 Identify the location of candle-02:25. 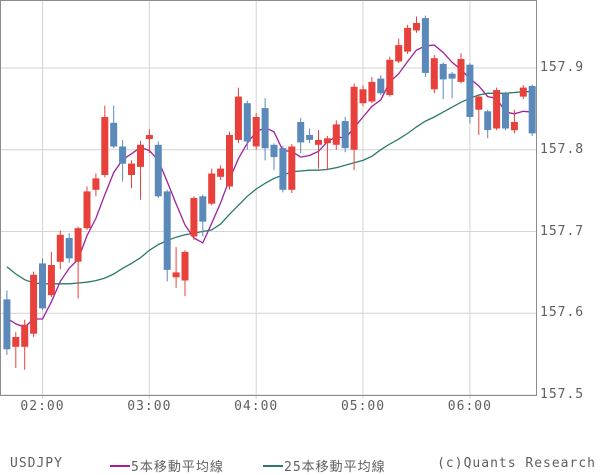
(87, 208).